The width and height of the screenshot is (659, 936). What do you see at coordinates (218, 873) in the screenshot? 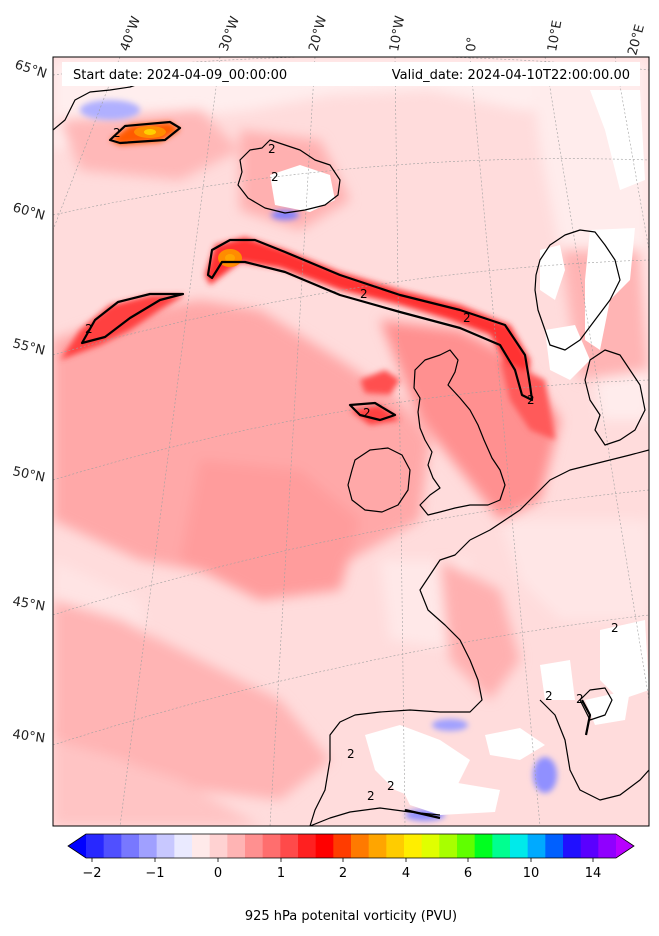
I see `colorbar-tick-label: 0` at bounding box center [218, 873].